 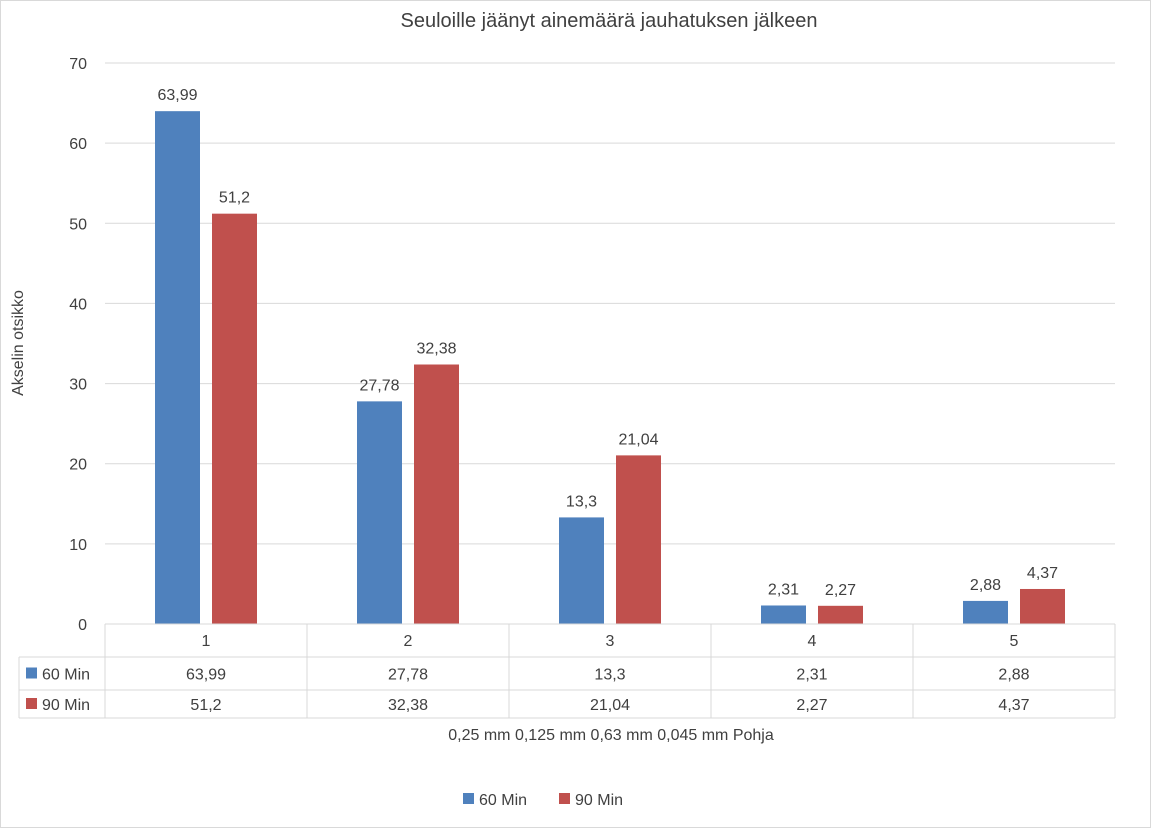 I want to click on table-cell: 13,3, so click(x=609, y=675).